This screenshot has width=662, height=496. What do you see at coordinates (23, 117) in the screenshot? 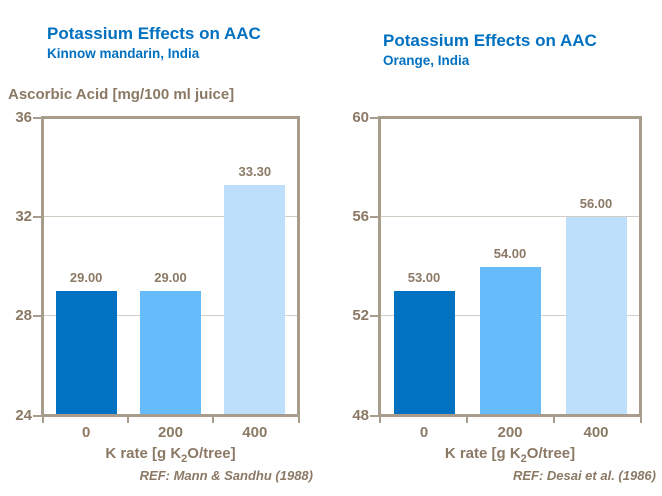
I see `y-axis-tick-label: 36` at bounding box center [23, 117].